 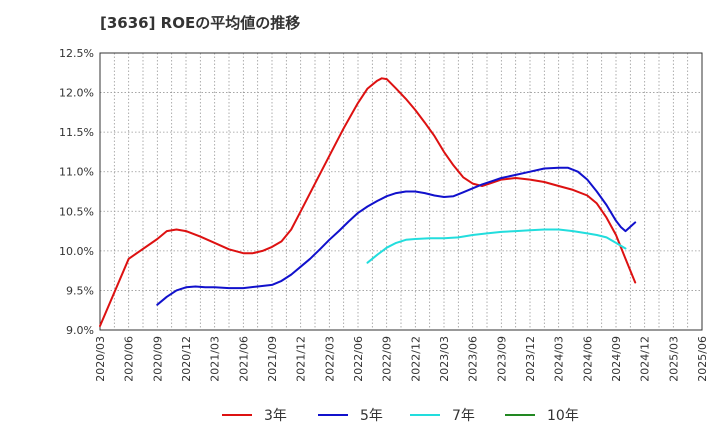 What do you see at coordinates (587, 359) in the screenshot?
I see `x-tick-label: 2024/06` at bounding box center [587, 359].